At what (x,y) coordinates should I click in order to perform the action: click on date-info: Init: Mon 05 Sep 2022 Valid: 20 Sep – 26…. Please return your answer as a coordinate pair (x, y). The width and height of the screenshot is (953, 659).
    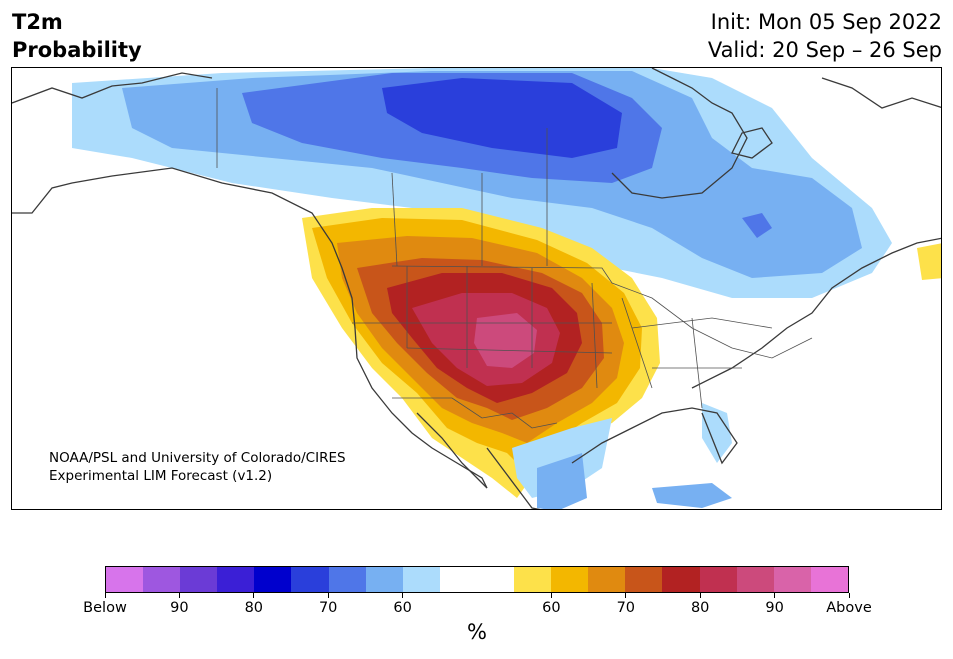
    Looking at the image, I should click on (825, 36).